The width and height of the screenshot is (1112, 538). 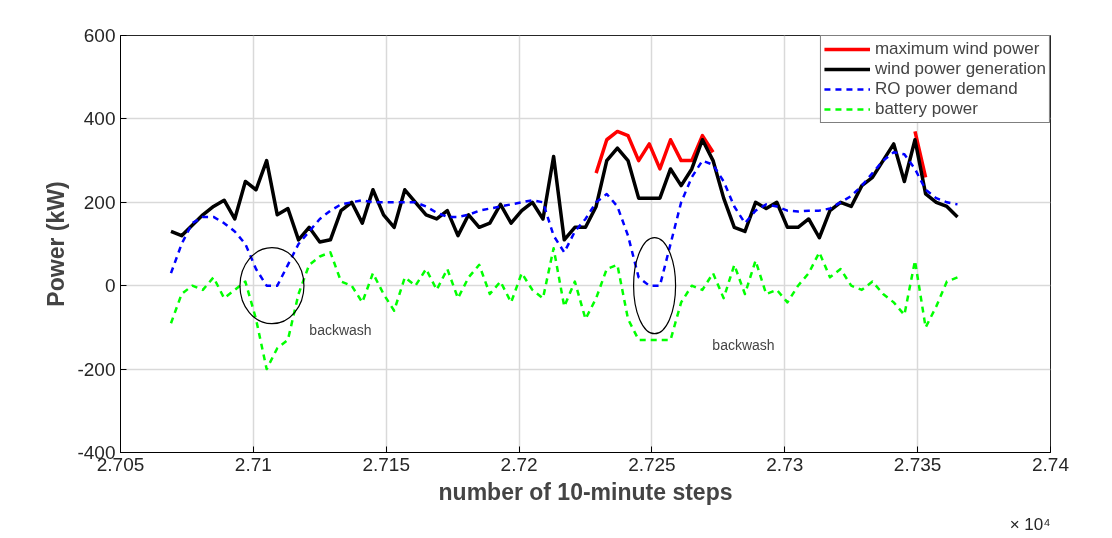 What do you see at coordinates (99, 202) in the screenshot?
I see `y-tick-label: 200` at bounding box center [99, 202].